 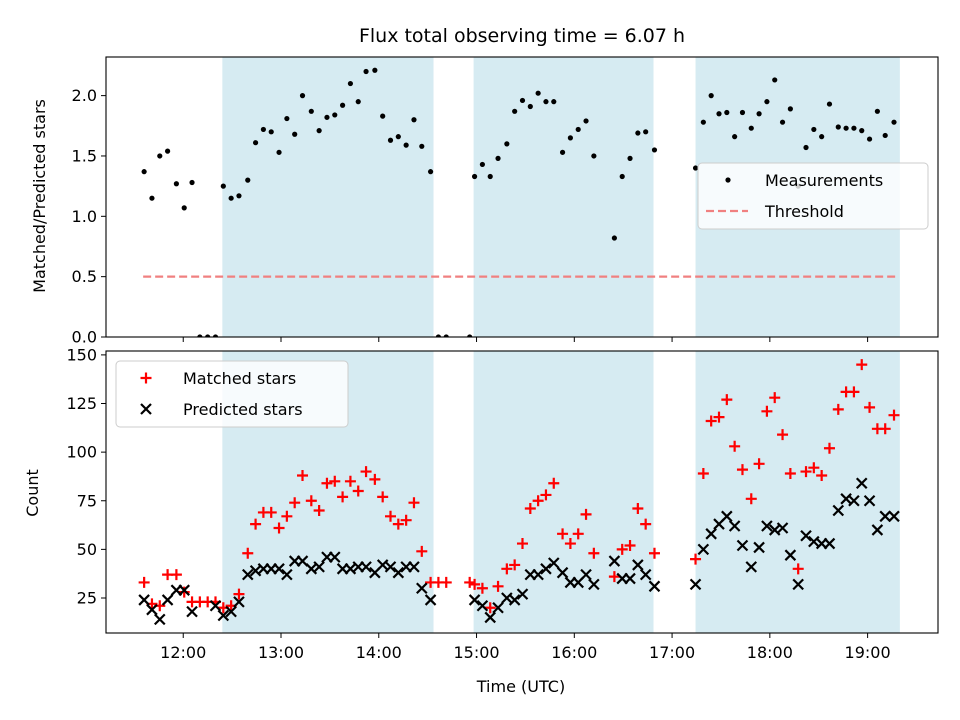 What do you see at coordinates (146, 378) in the screenshot?
I see `matched-stars-legend-swatch` at bounding box center [146, 378].